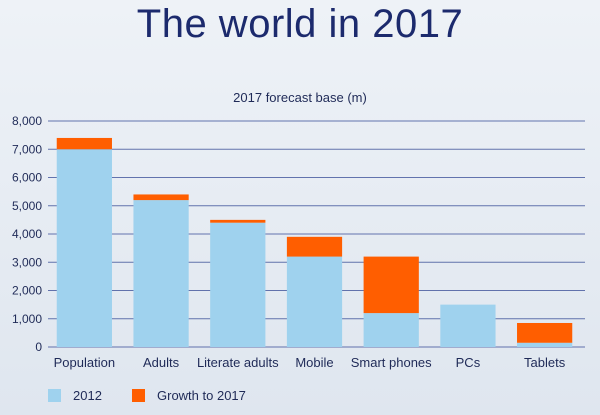  I want to click on x-tick-label: Population, so click(84, 362).